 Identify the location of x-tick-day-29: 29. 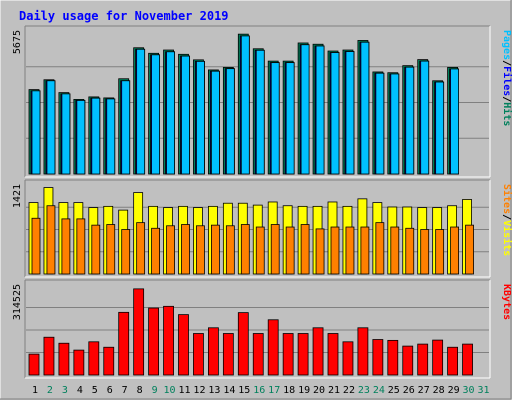
(454, 390).